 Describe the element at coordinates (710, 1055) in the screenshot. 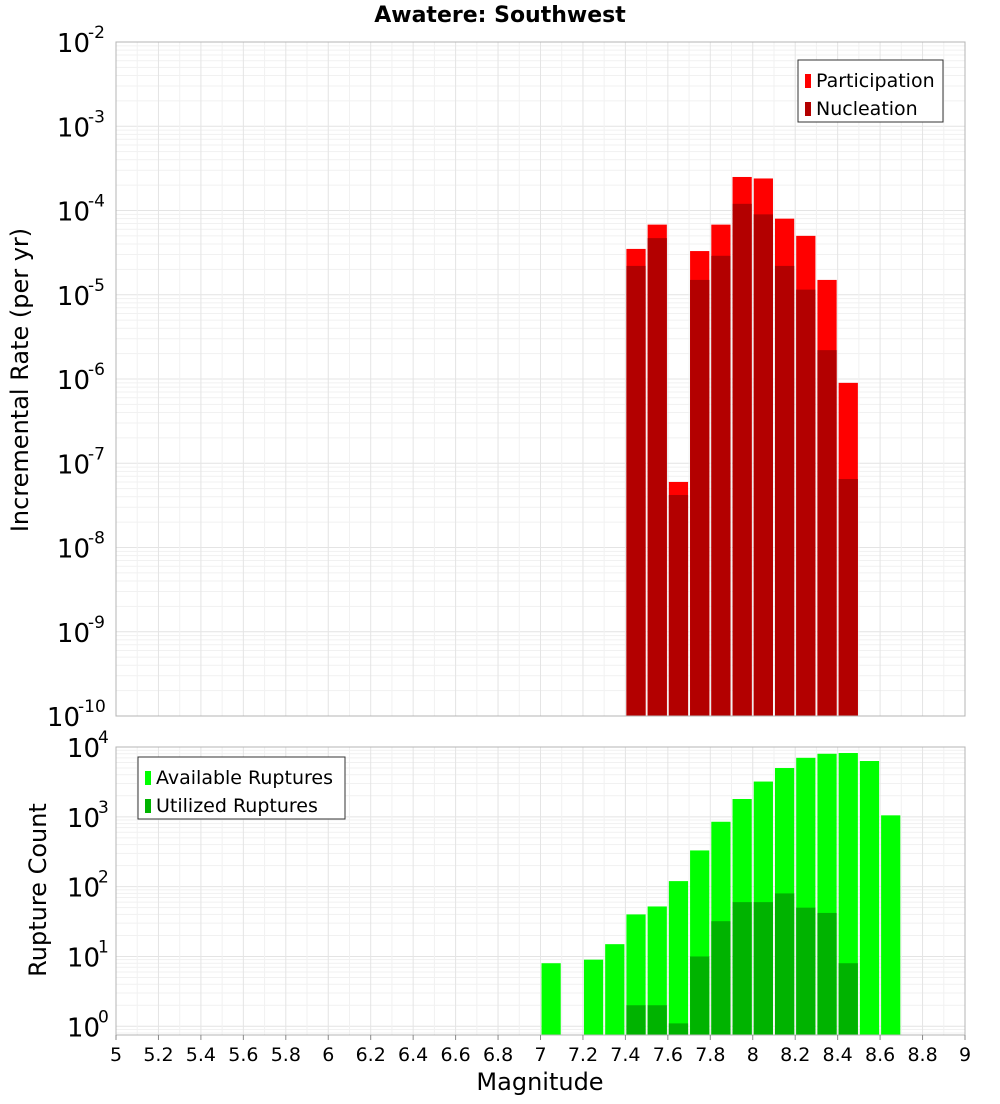

I see `x-tick-label: 7.8` at that location.